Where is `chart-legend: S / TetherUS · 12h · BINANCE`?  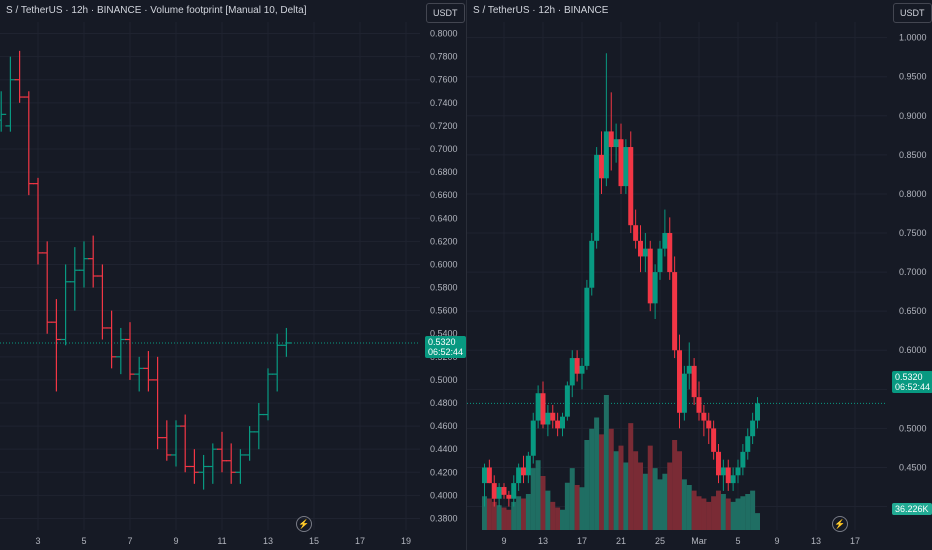
chart-legend: S / TetherUS · 12h · BINANCE is located at coordinates (541, 10).